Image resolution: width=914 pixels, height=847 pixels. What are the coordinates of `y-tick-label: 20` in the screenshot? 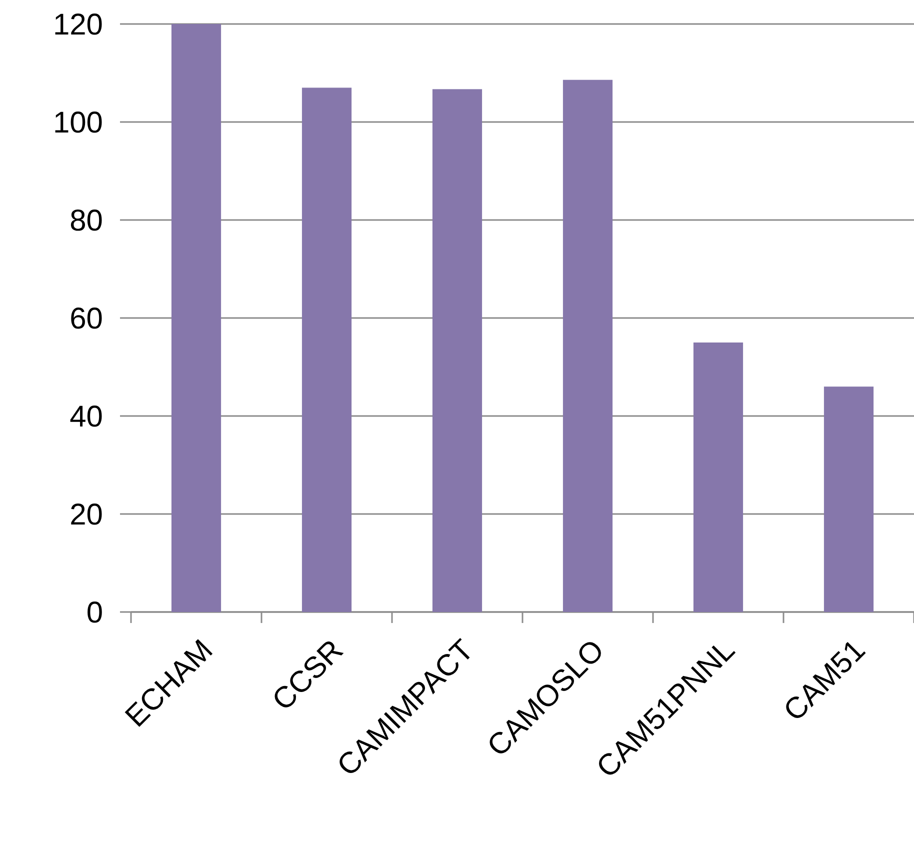 It's located at (86, 515).